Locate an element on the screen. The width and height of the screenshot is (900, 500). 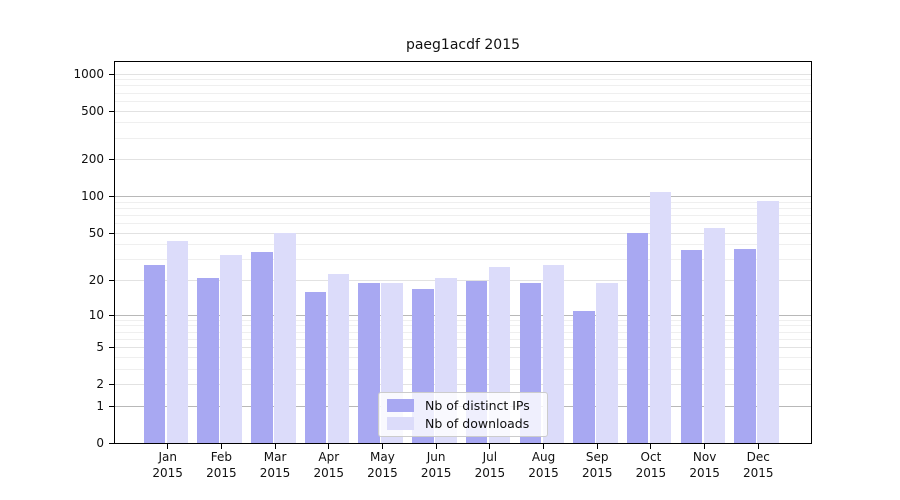
x-tickmark-aug is located at coordinates (544, 446).